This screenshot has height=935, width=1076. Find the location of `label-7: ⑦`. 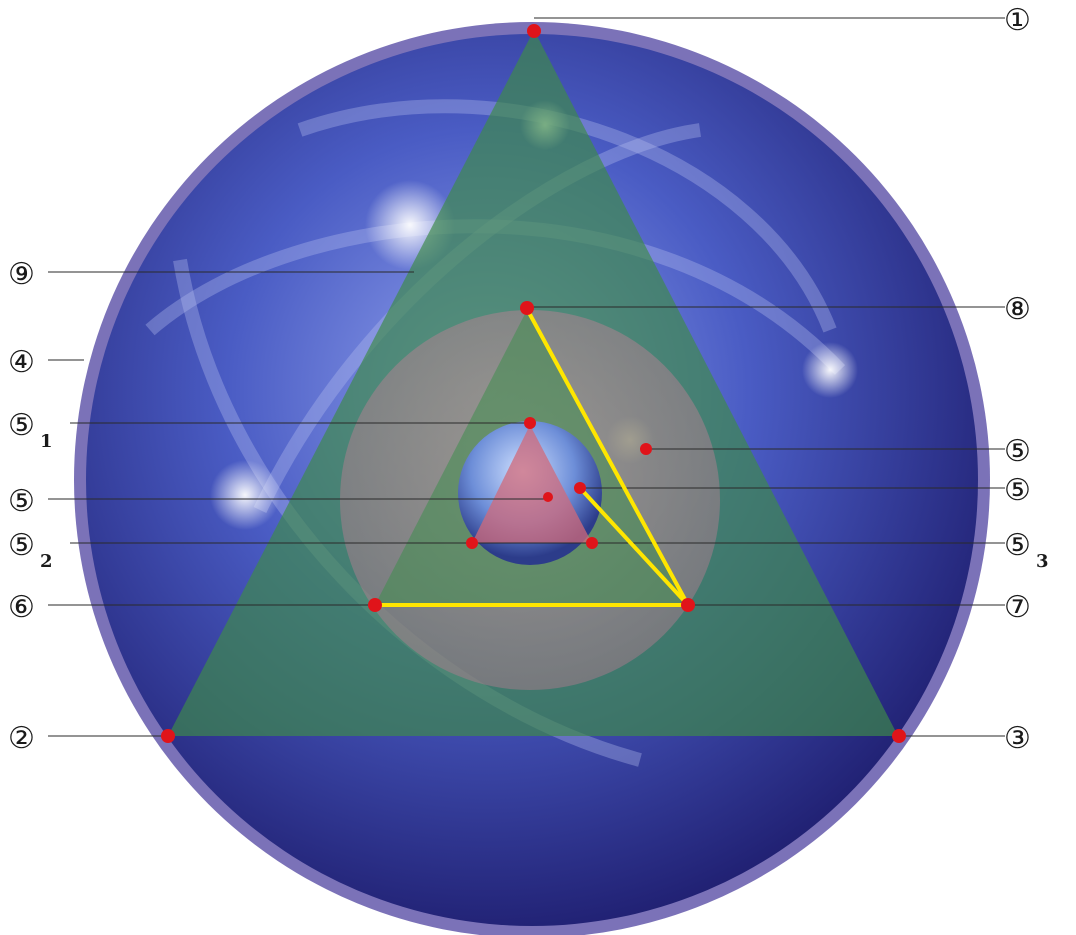

label-7: ⑦ is located at coordinates (1017, 607).